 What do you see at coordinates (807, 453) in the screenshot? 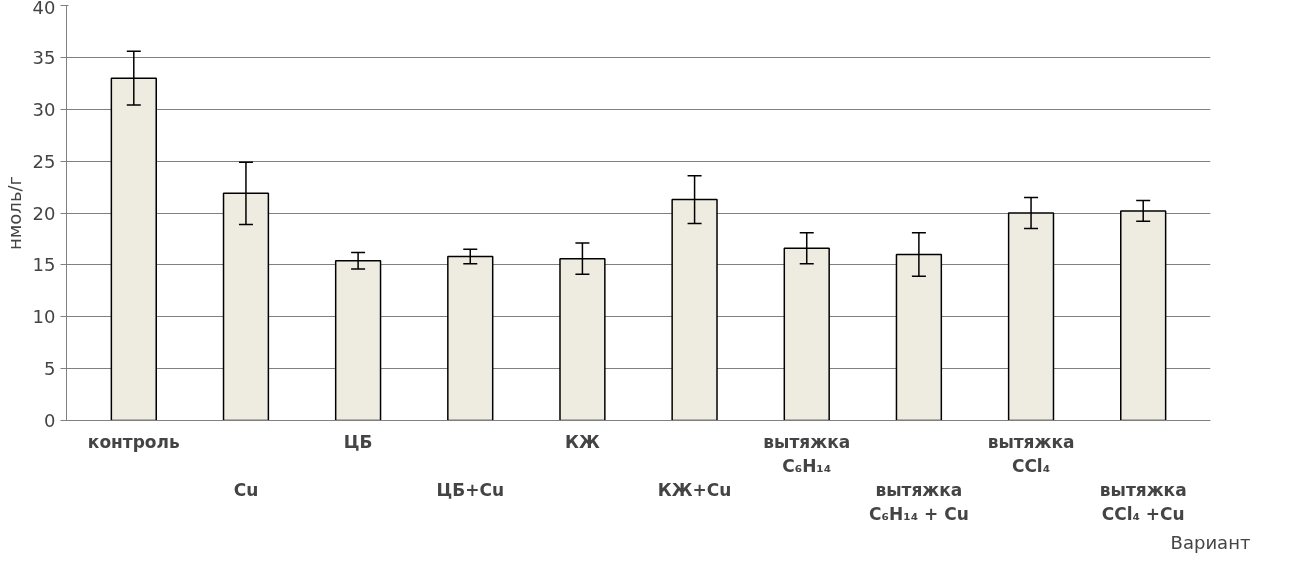
I see `x-tick-label: вытяжка C₆H₁₄` at bounding box center [807, 453].